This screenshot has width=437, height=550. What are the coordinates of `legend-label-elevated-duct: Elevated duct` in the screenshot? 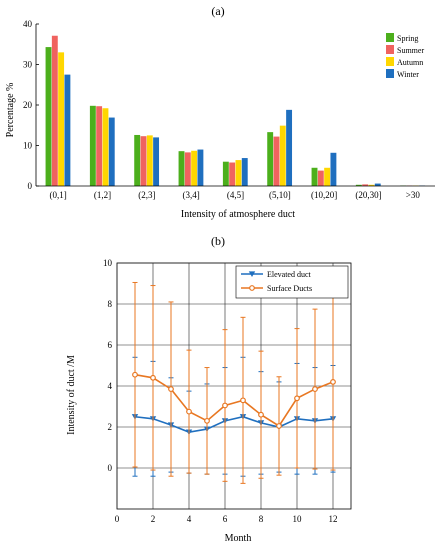 It's located at (289, 274).